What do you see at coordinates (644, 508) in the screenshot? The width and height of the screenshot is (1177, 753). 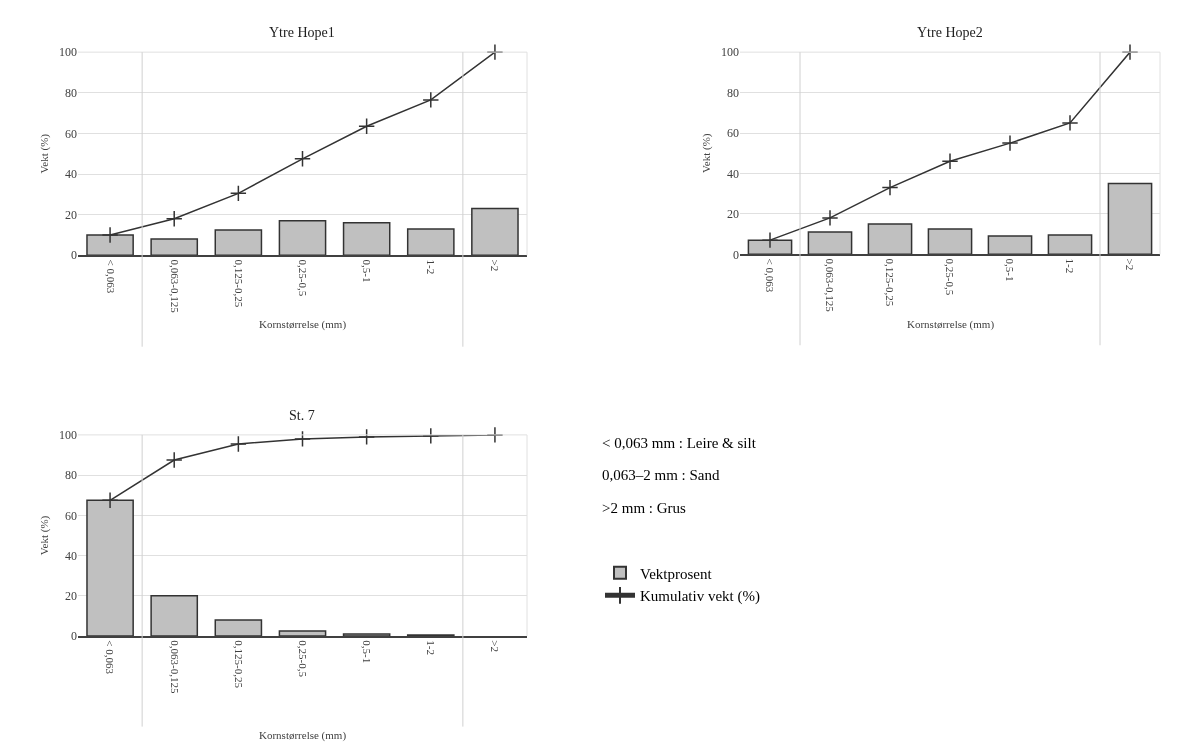 I see `text: >2 mm : Grus` at bounding box center [644, 508].